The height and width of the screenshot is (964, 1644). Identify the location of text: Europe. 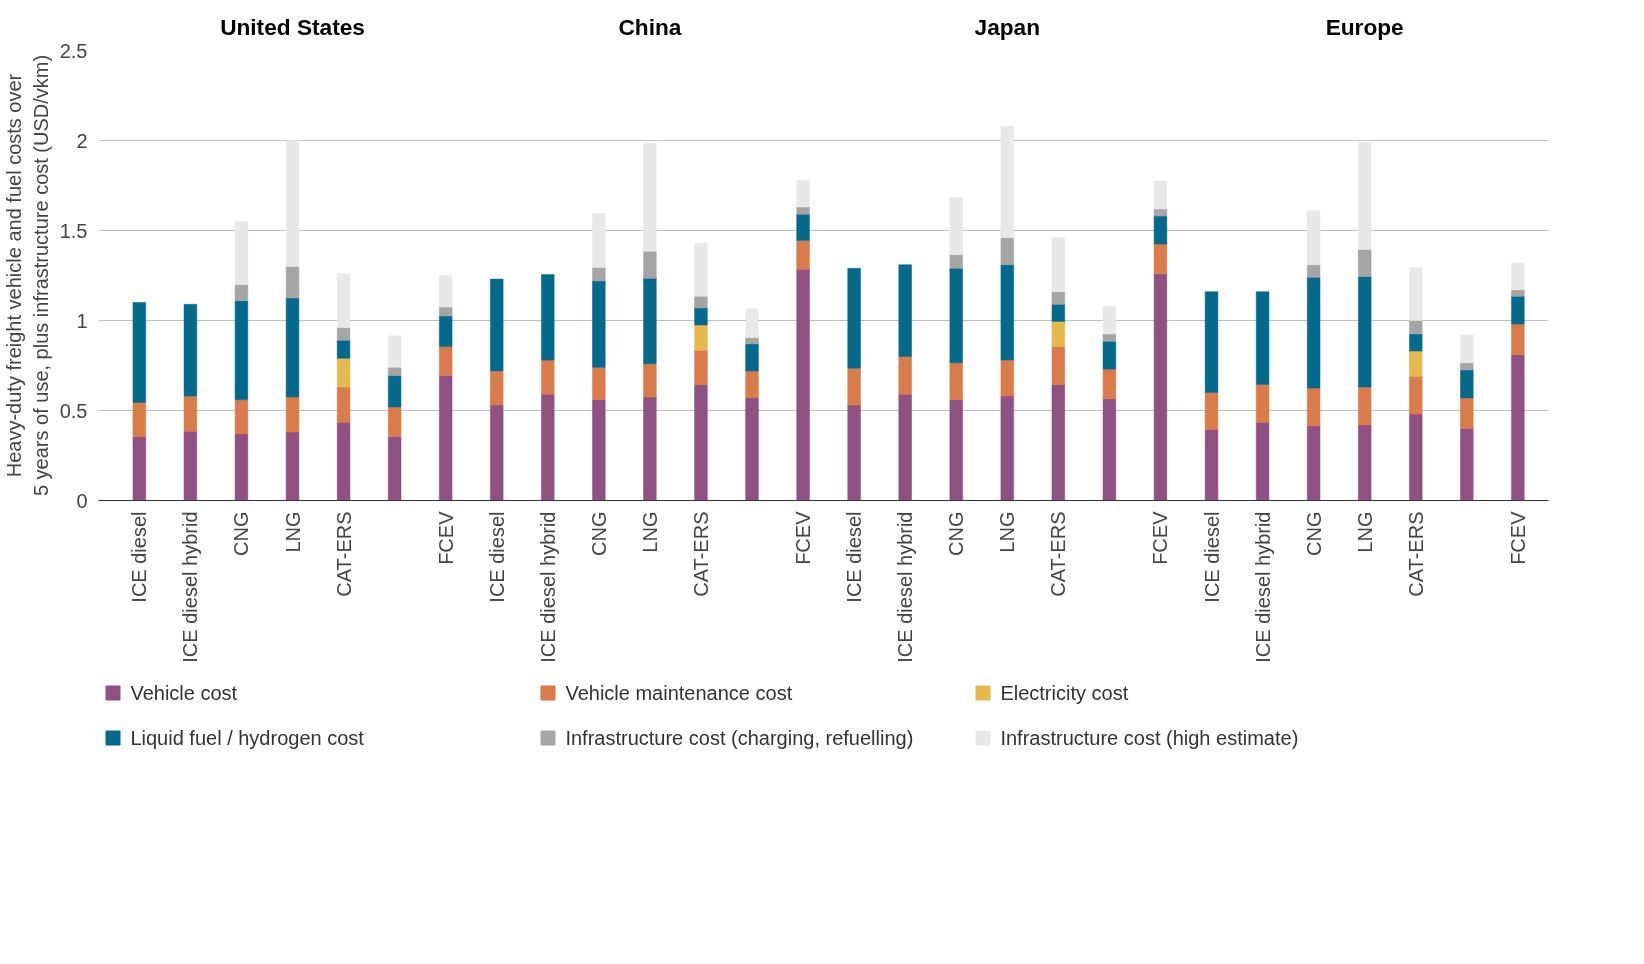
(1364, 26).